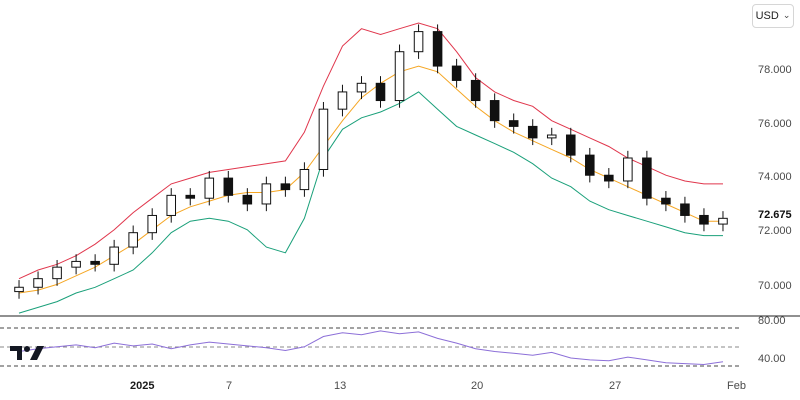 This screenshot has width=800, height=400. I want to click on currency-dropdown: USD ⌄, so click(773, 16).